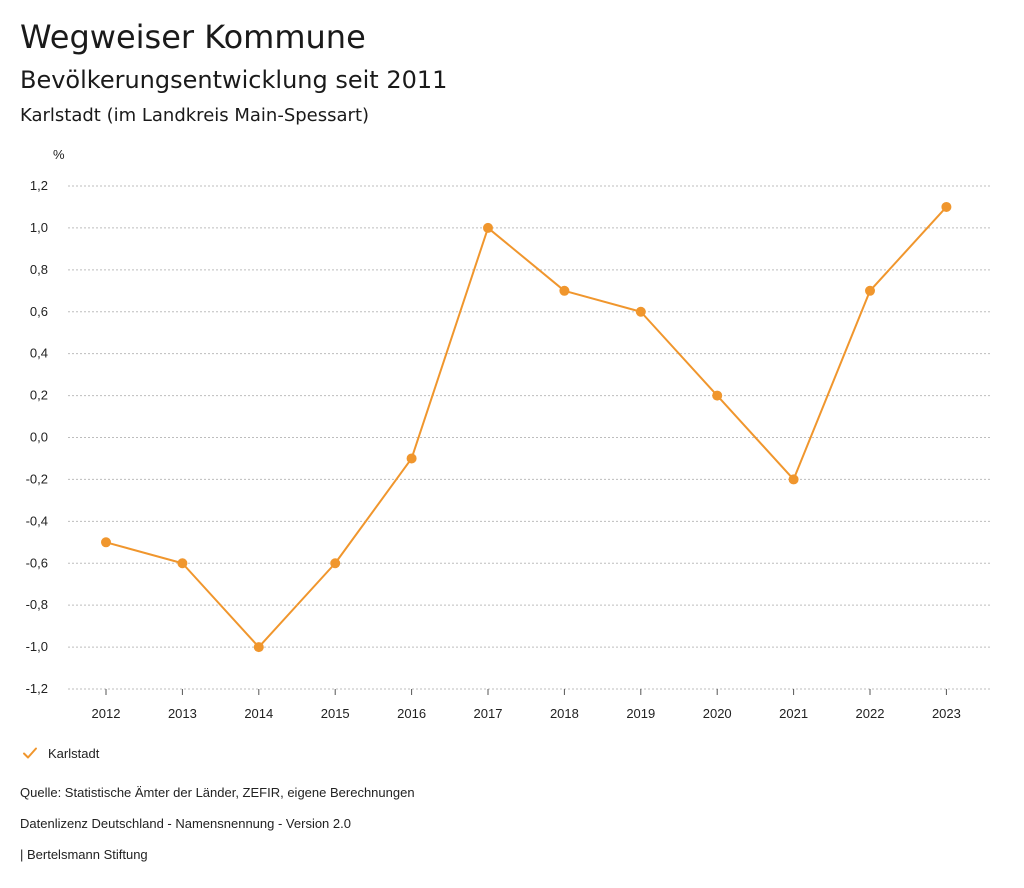 The height and width of the screenshot is (888, 1024). Describe the element at coordinates (39, 311) in the screenshot. I see `y-tick-label: 0,6` at that location.